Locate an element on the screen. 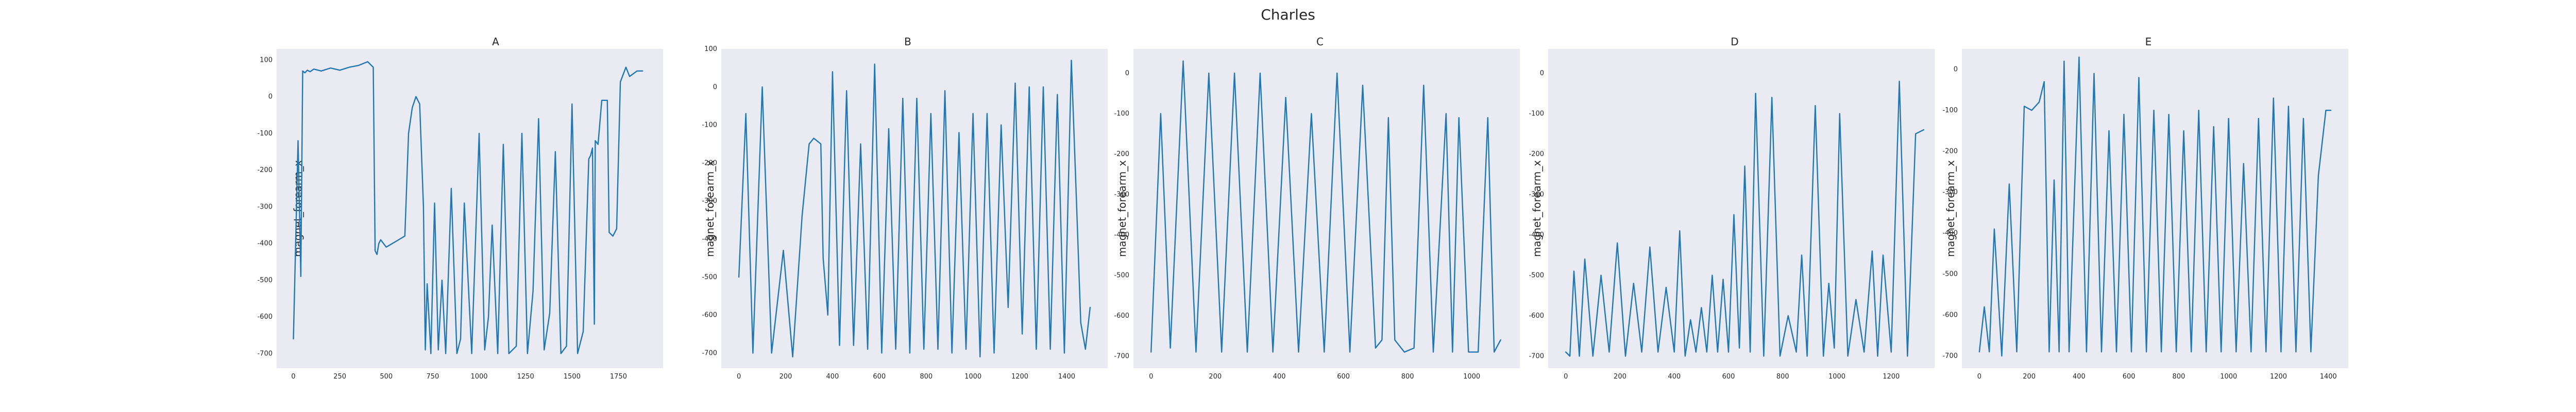 The image size is (2576, 412). subplot-a-series-line is located at coordinates (468, 207).